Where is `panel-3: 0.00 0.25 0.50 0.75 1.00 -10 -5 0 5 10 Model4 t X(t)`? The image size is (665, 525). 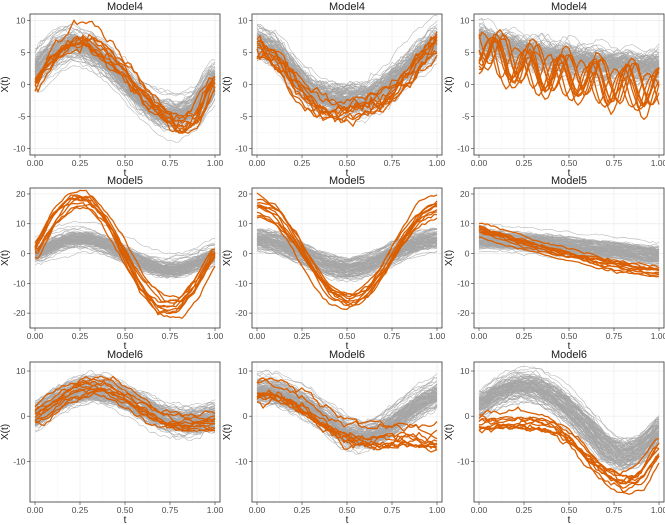 panel-3: 0.00 0.25 0.50 0.75 1.00 -10 -5 0 5 10 Model4 t X(t) is located at coordinates (554, 90).